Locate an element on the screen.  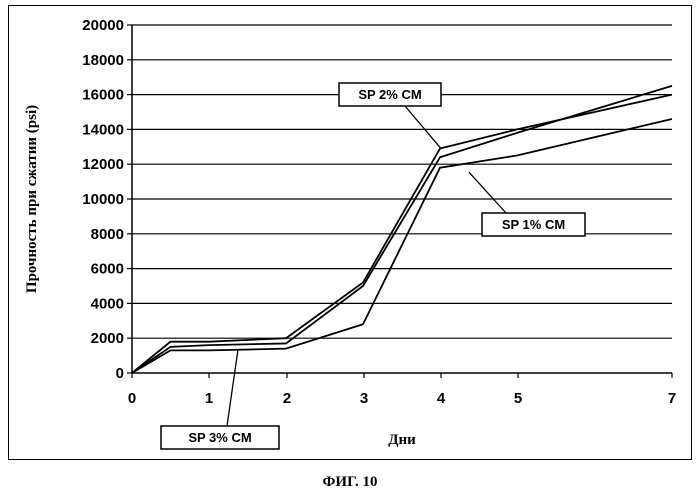
y-tick-label: 2000 is located at coordinates (107, 338).